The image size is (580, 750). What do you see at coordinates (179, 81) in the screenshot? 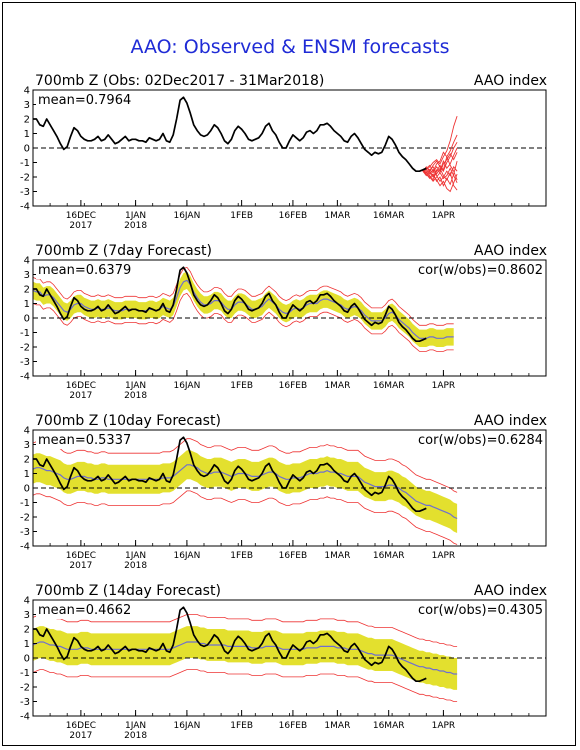
I see `panel-title: 700mb Z (Obs: 02Dec2017 - 31Mar2018)` at bounding box center [179, 81].